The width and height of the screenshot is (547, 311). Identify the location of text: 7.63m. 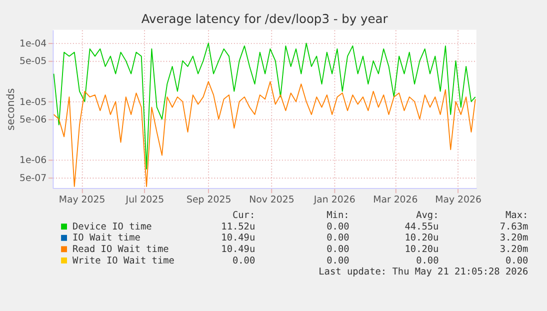
(514, 226).